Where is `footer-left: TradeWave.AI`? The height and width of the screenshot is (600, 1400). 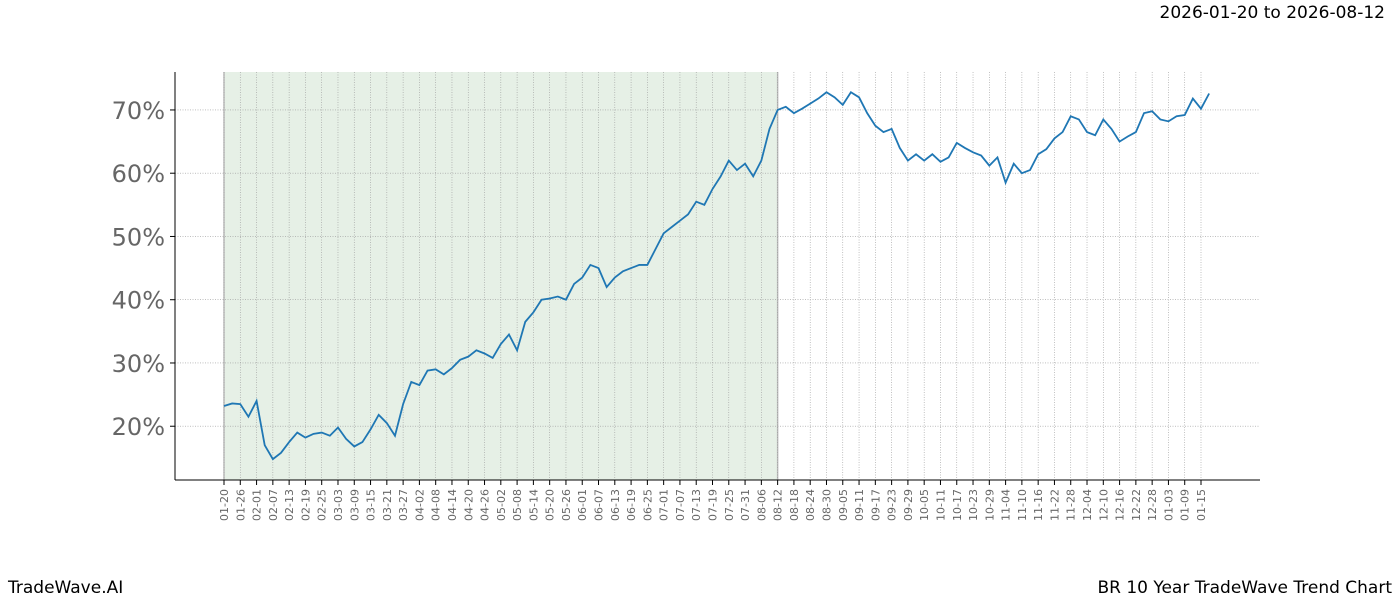
footer-left: TradeWave.AI is located at coordinates (65, 588).